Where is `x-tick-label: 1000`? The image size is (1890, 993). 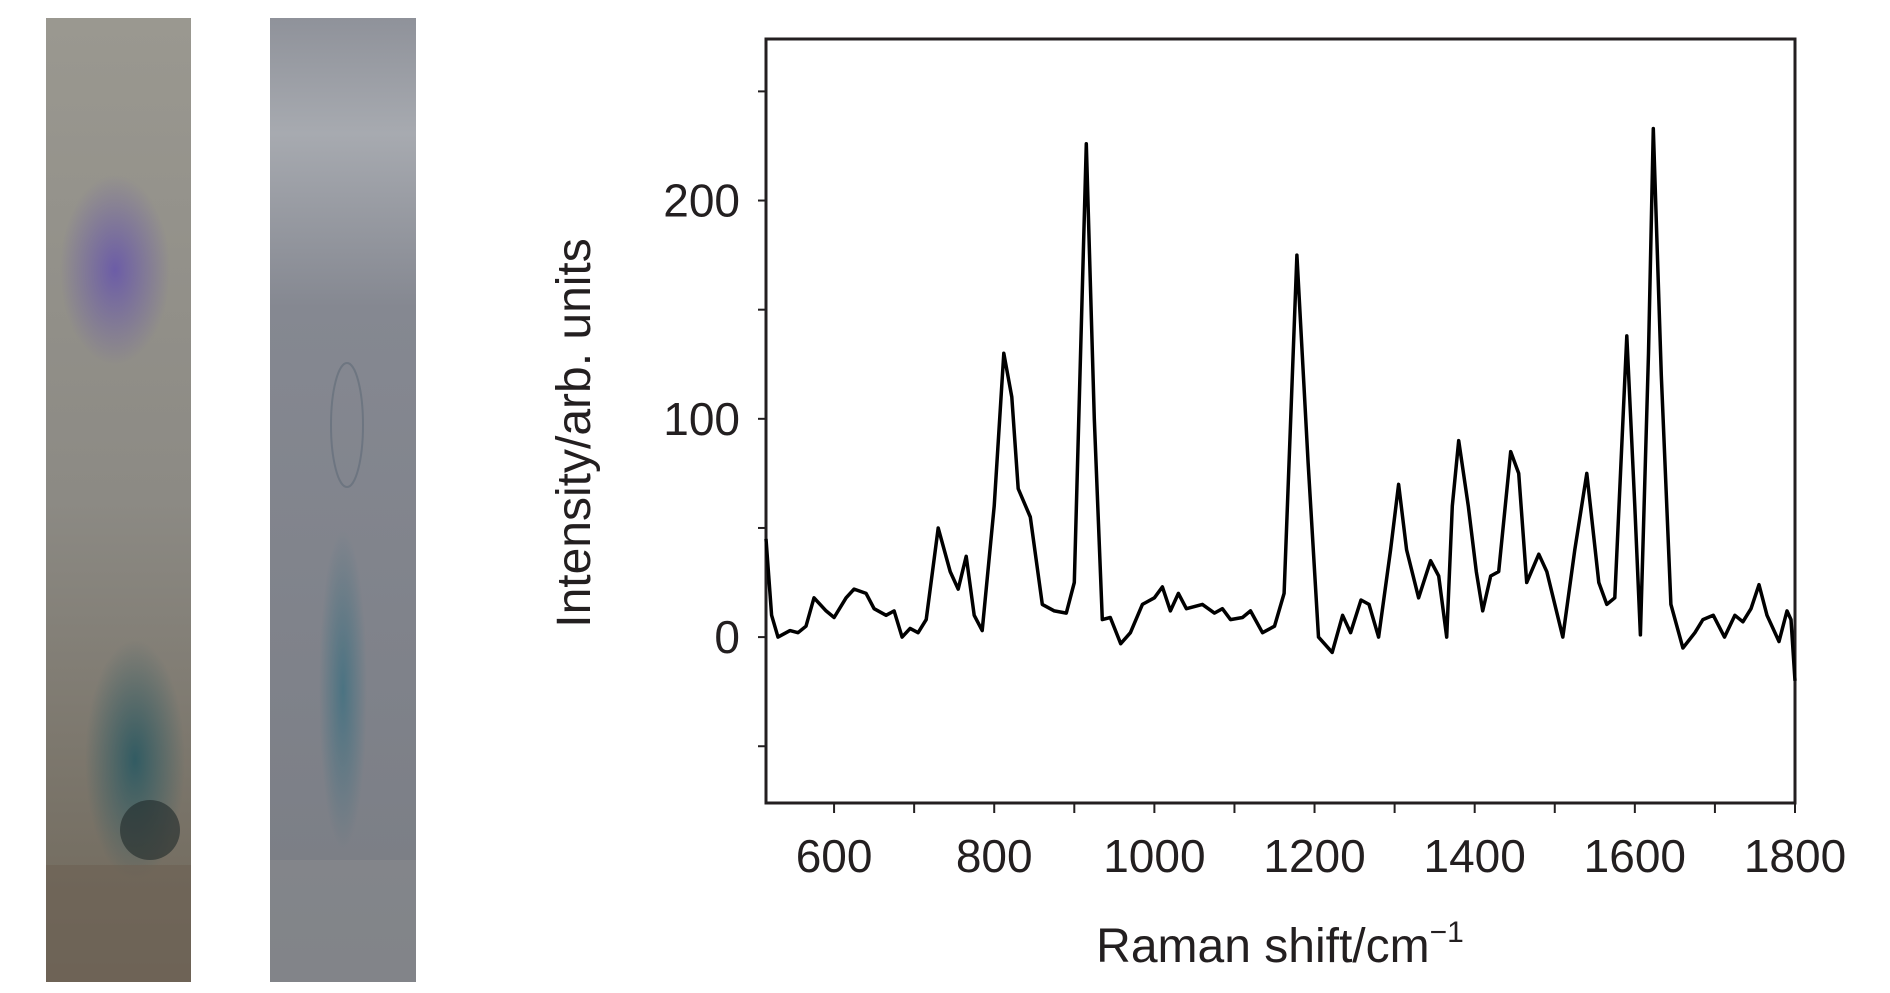 x-tick-label: 1000 is located at coordinates (1154, 856).